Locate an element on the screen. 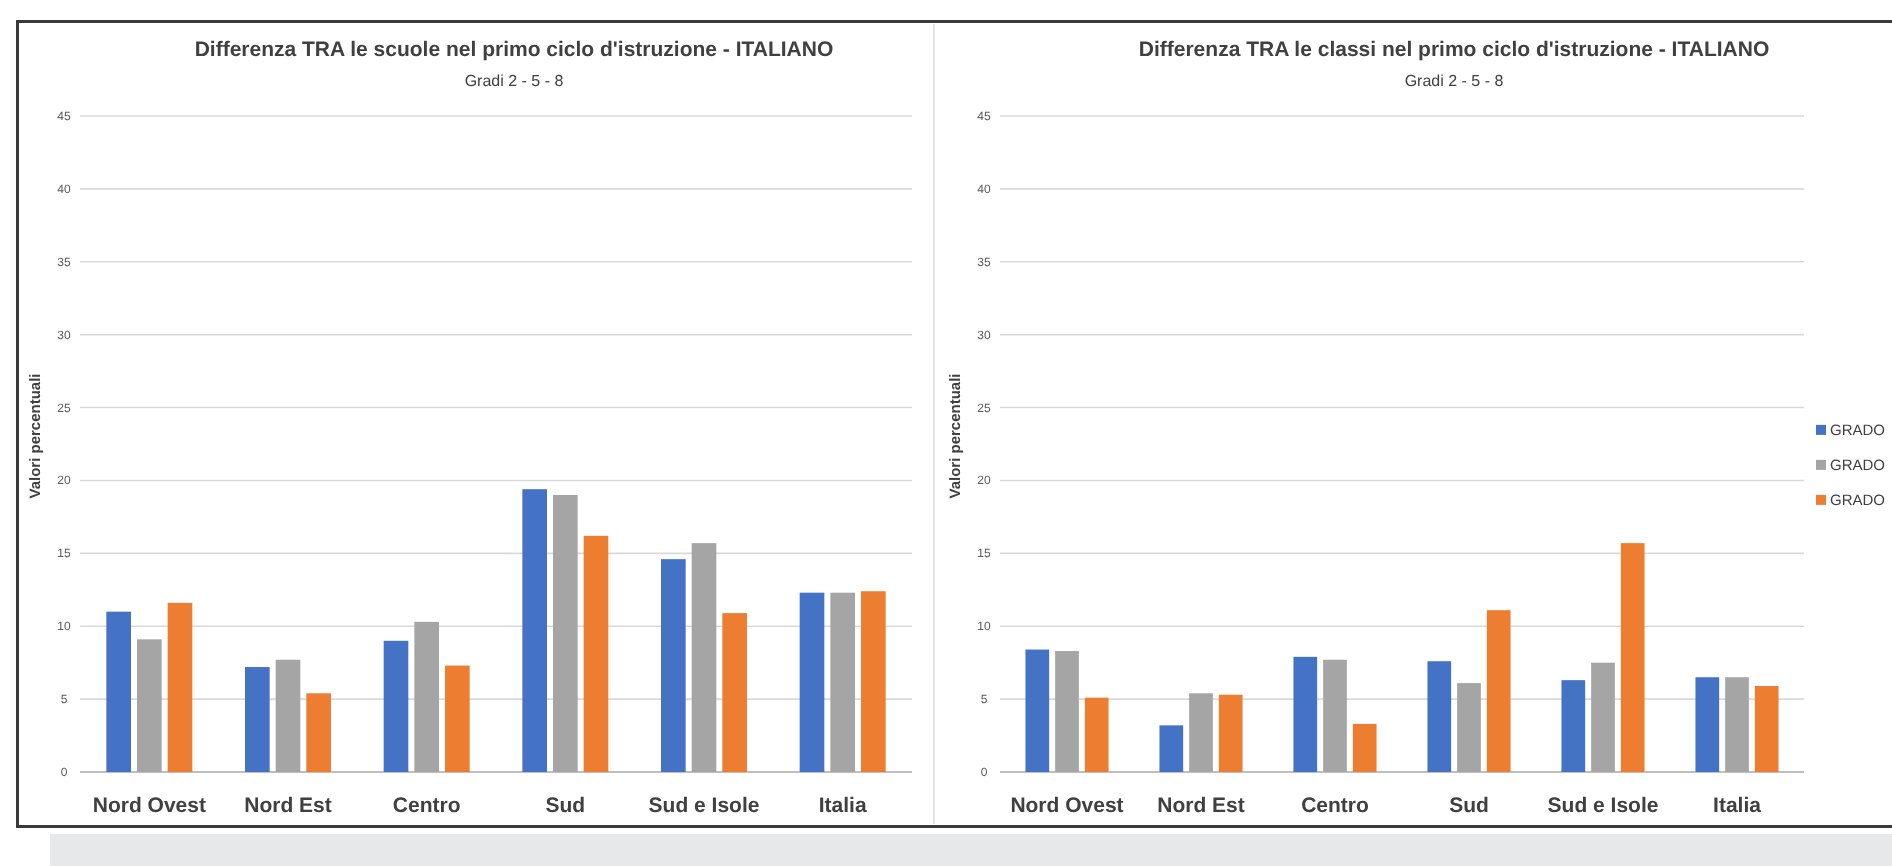 This screenshot has height=866, width=1892. chart-title: Differenza TRA le scuole nel primo ciclo d'istruzione - ITALIANO is located at coordinates (514, 50).